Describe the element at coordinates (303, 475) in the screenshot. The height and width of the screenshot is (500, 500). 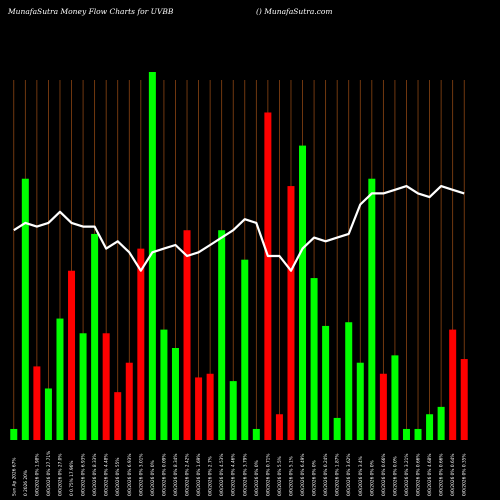
I see `x-tick-label-26: 0/0/2026 0% 6.49%` at that location.